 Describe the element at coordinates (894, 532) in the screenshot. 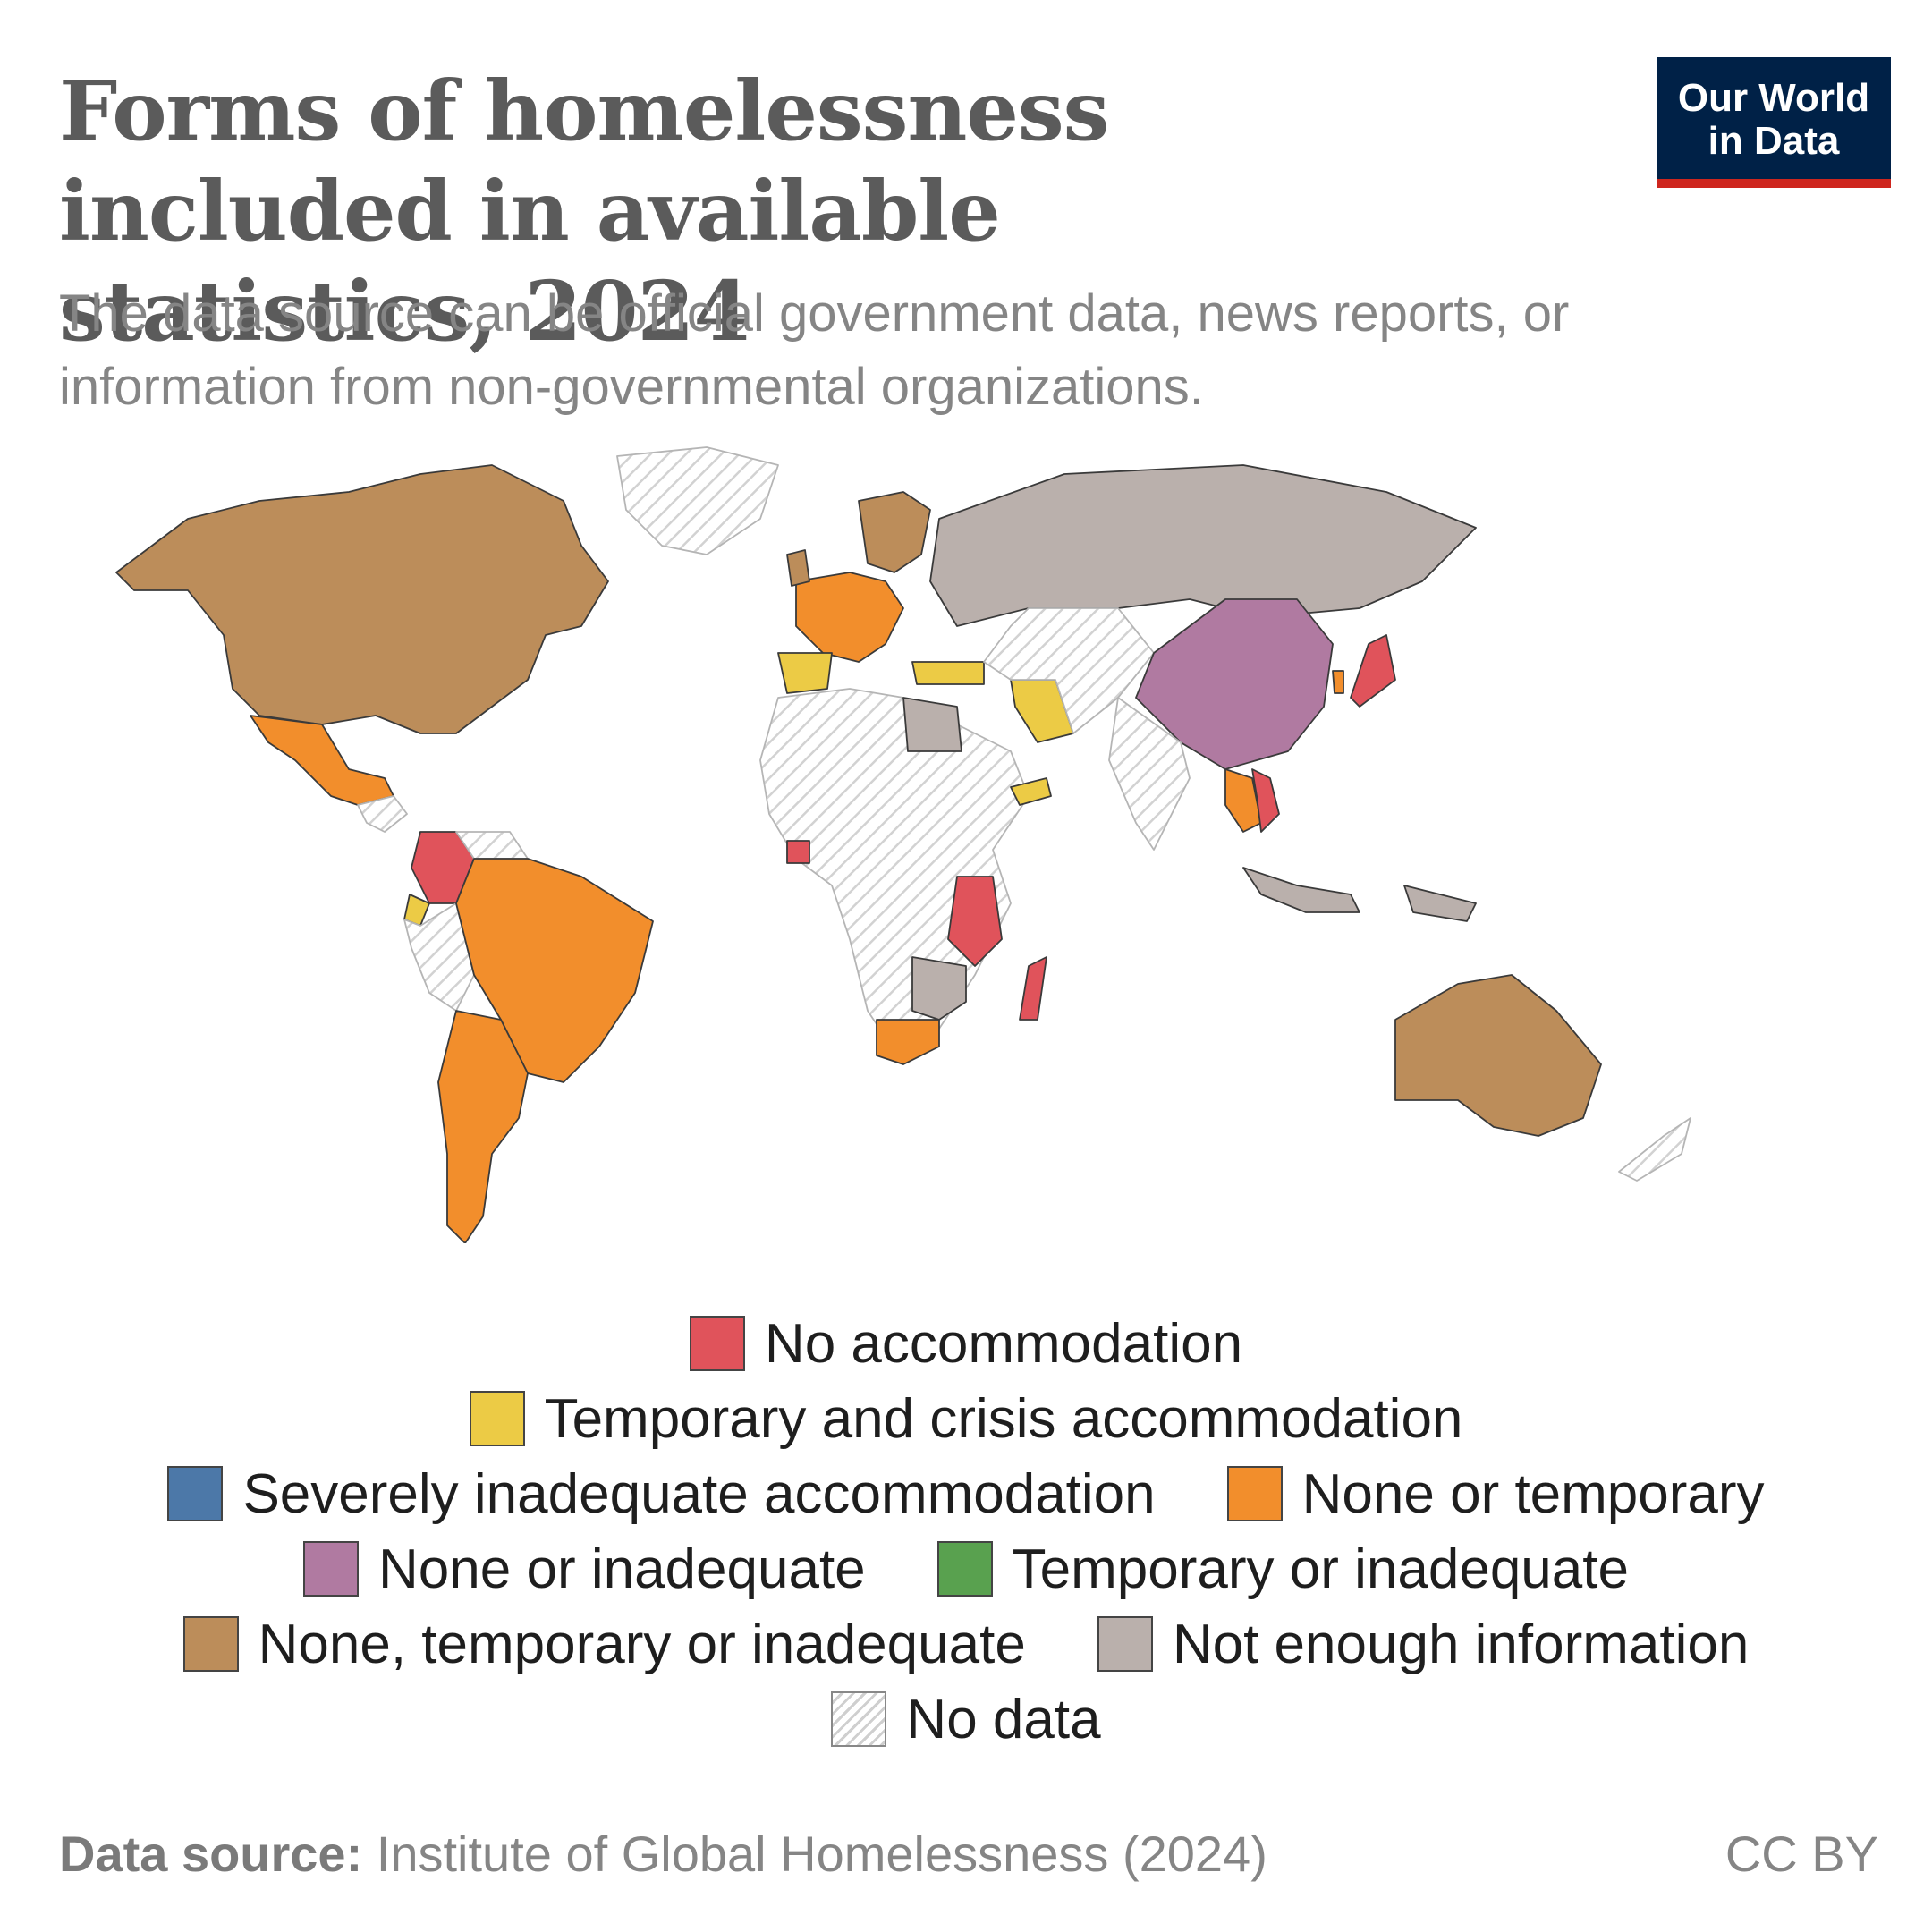

I see `region-scandinavia` at that location.